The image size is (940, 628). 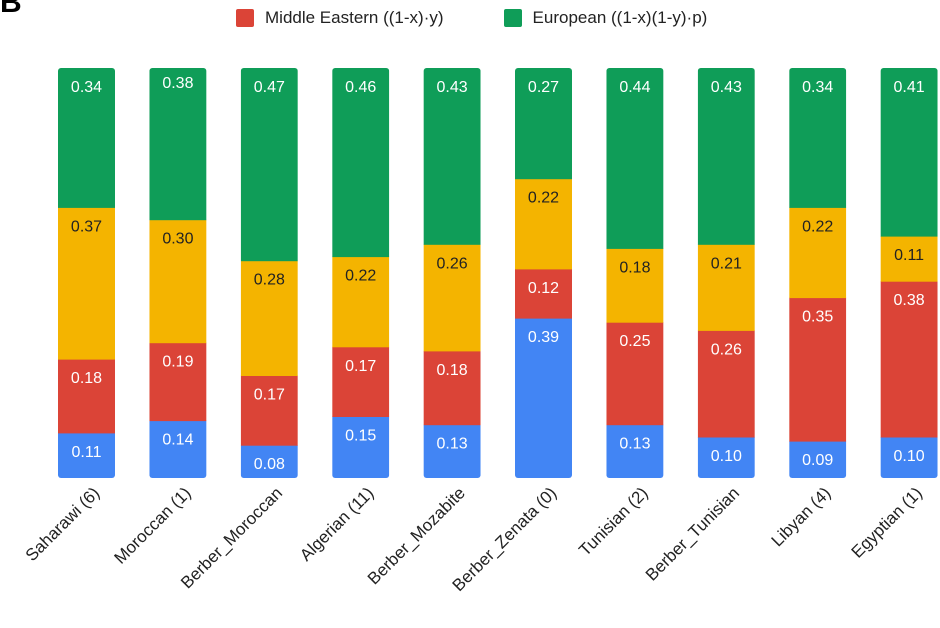 I want to click on data-label-blue-3: 0.15, so click(x=360, y=436).